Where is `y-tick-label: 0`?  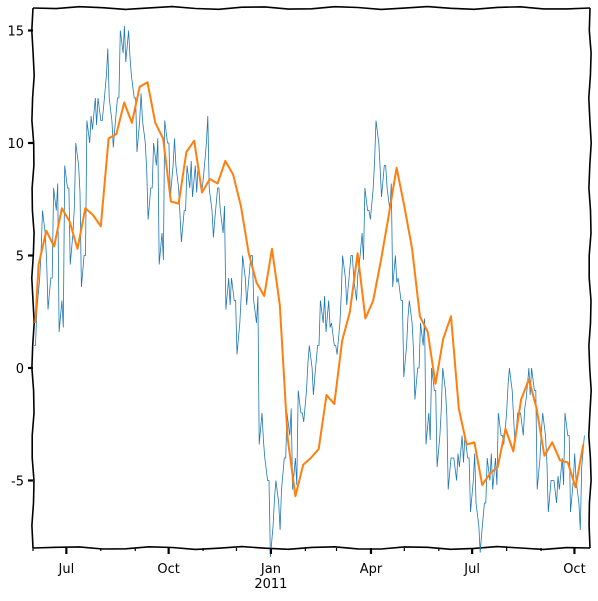 y-tick-label: 0 is located at coordinates (20, 369).